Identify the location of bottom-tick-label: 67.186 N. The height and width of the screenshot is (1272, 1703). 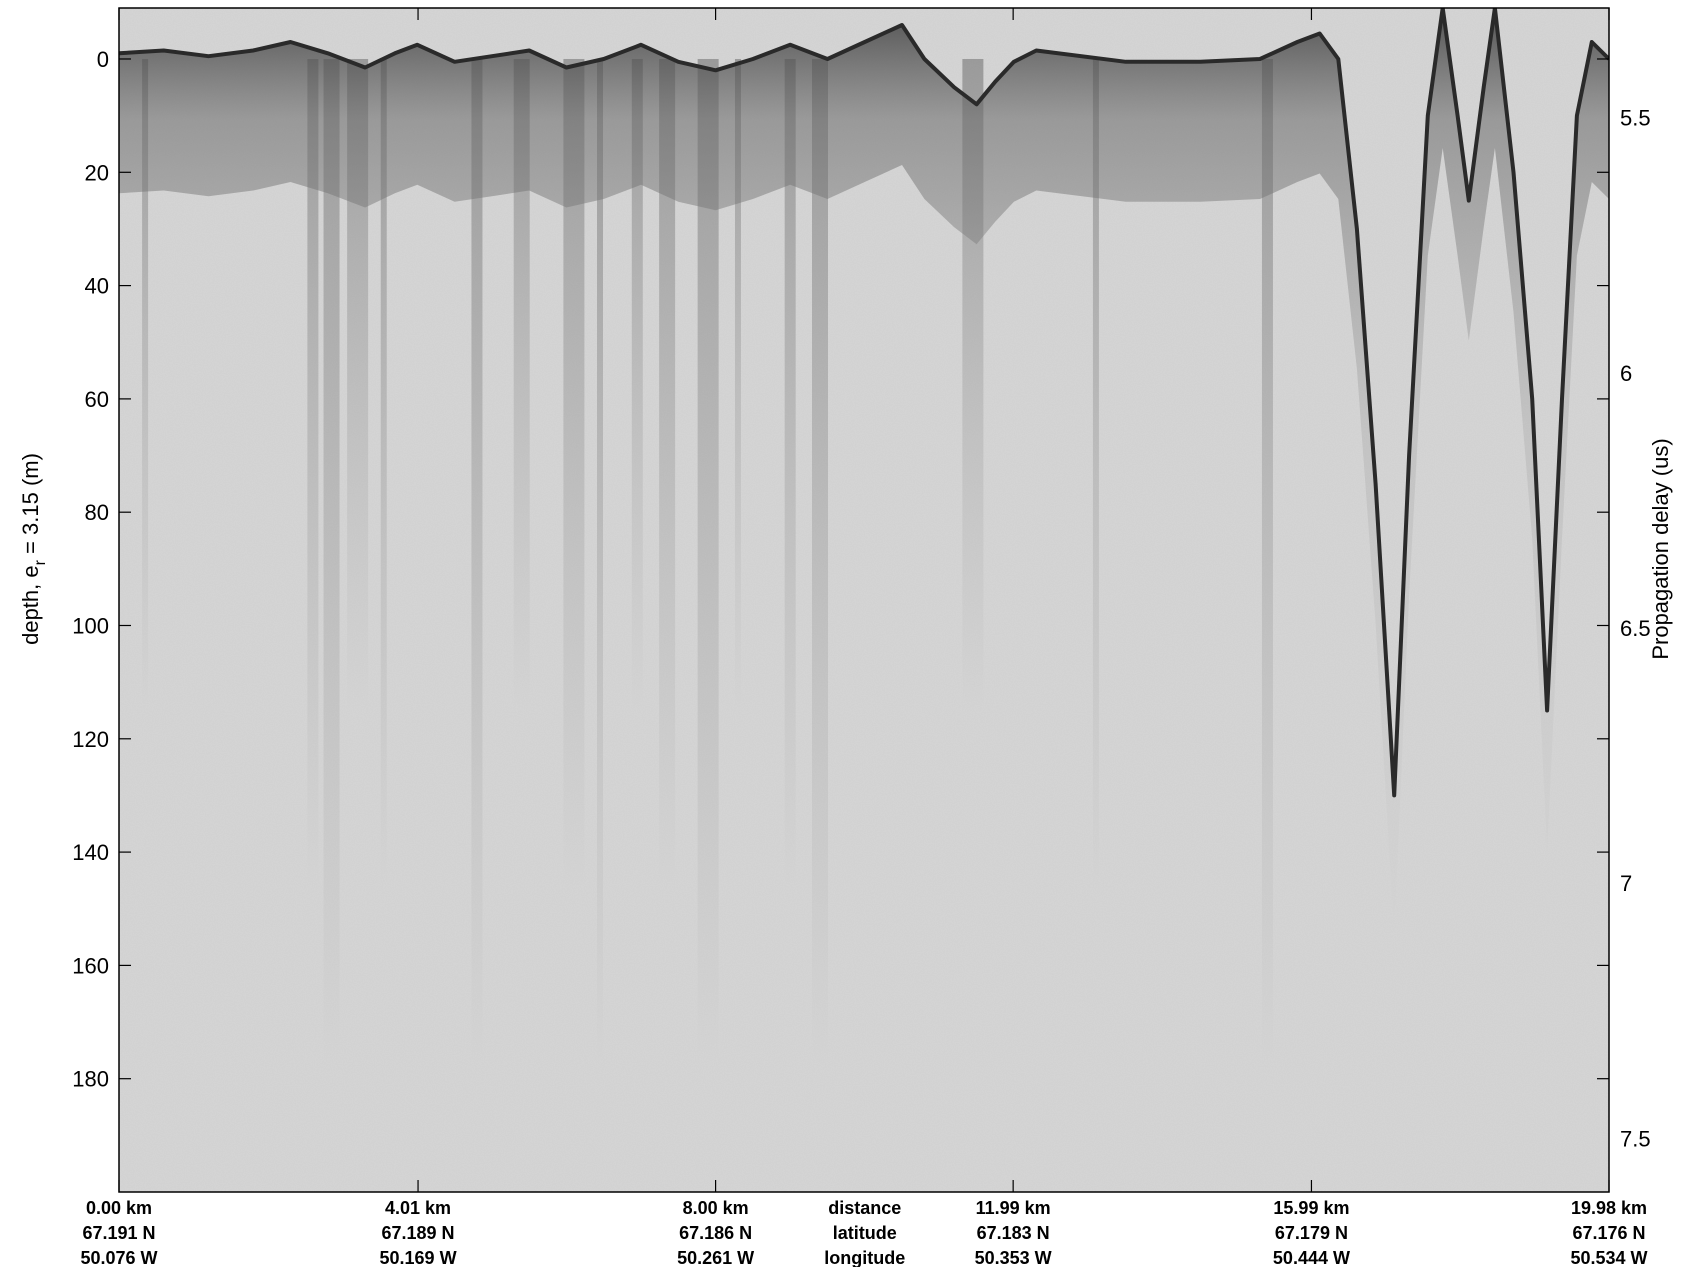
(715, 1233).